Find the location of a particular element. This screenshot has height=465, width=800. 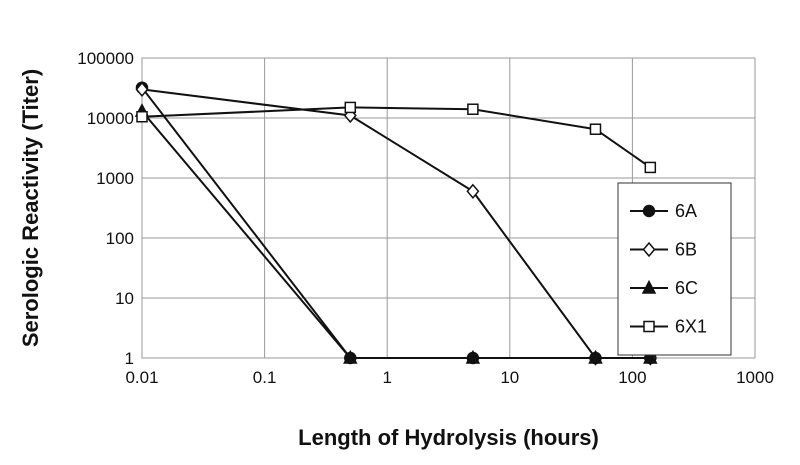

x-tick-label: 0.01 is located at coordinates (141, 377).